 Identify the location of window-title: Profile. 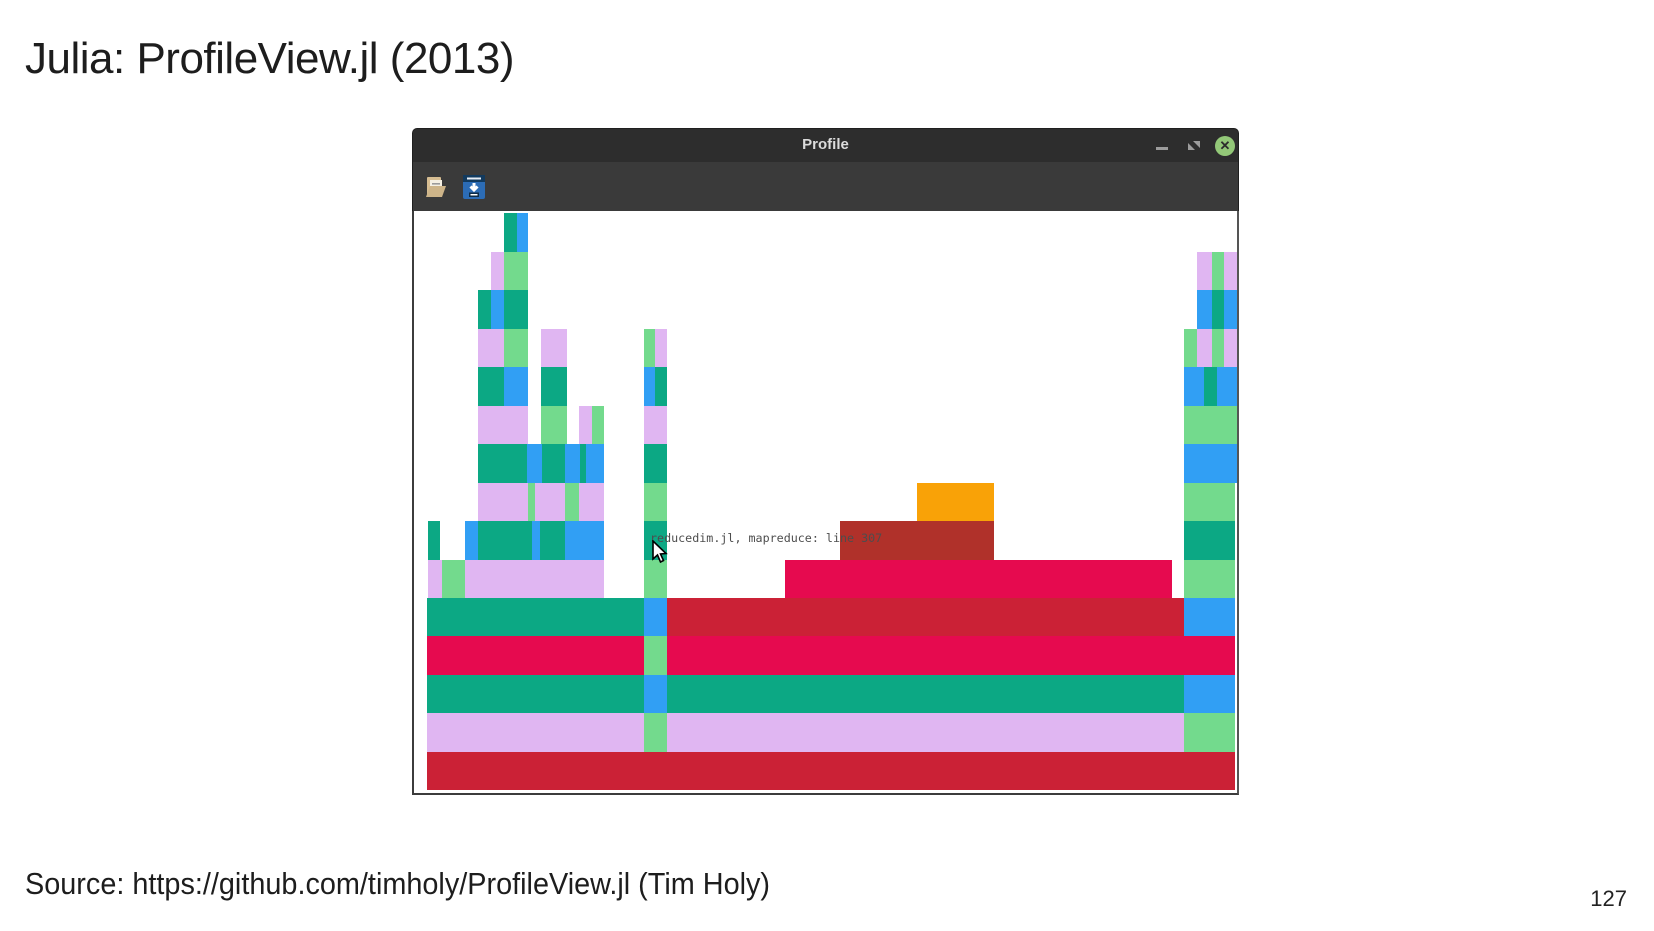
(825, 144).